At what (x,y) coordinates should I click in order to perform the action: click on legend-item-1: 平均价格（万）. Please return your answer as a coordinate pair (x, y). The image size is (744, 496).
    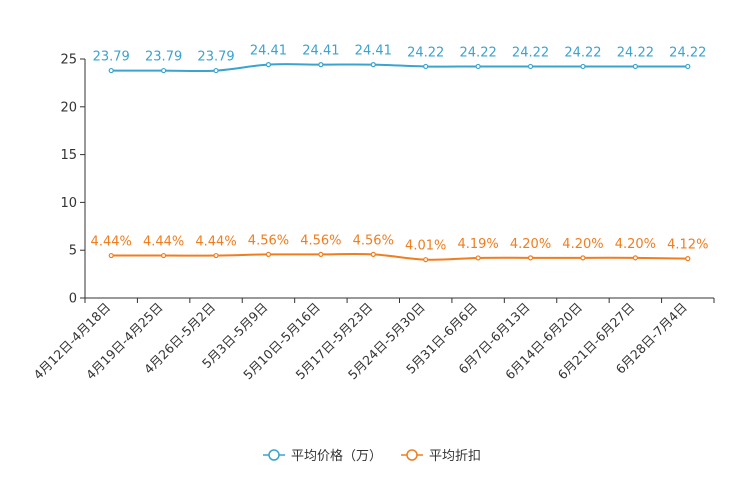
    Looking at the image, I should click on (322, 456).